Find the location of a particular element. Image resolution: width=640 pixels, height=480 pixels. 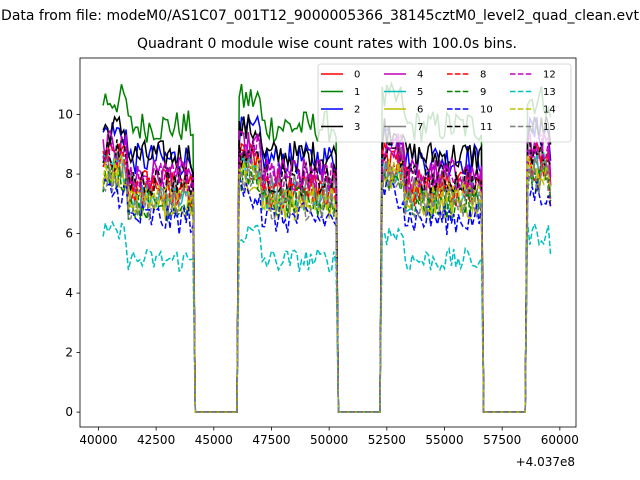

x-tick-label: 52500 is located at coordinates (387, 440).